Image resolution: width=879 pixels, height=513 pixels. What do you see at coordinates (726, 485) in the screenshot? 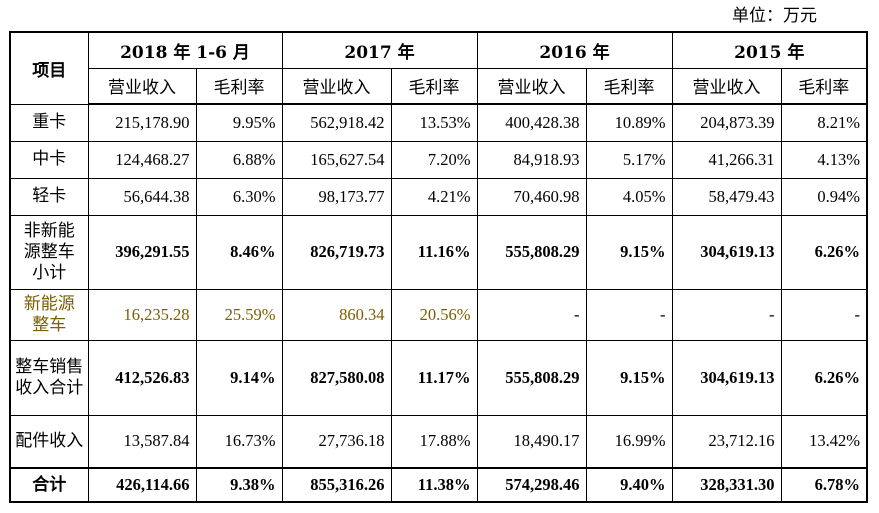
I see `revenue-cell: 328,331.30` at bounding box center [726, 485].